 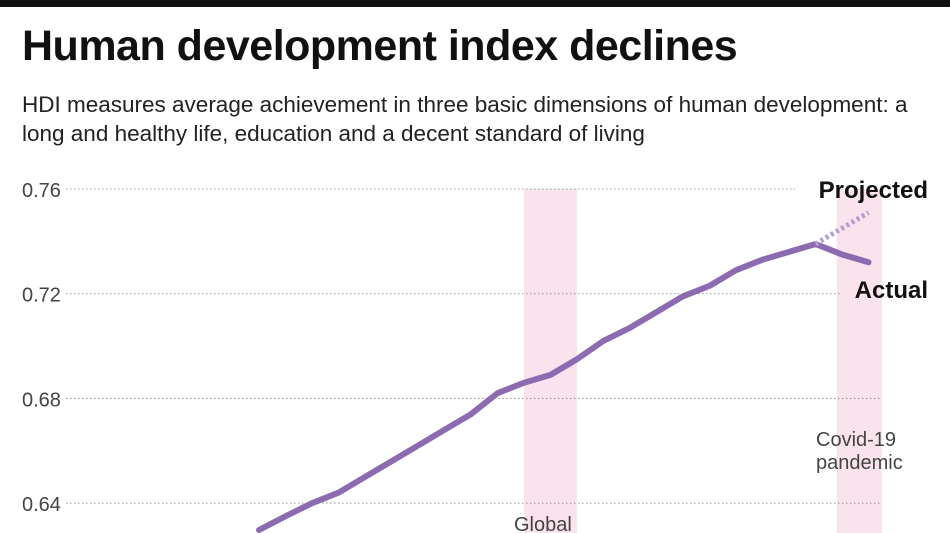 I want to click on y-tick-label: 0.72, so click(x=41, y=296).